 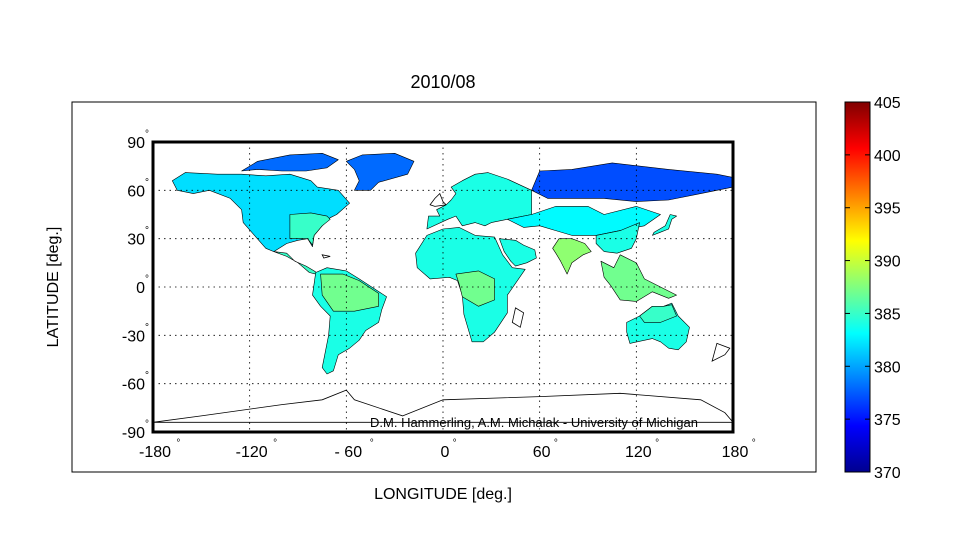 I want to click on region-eastern-united-states, so click(x=310, y=229).